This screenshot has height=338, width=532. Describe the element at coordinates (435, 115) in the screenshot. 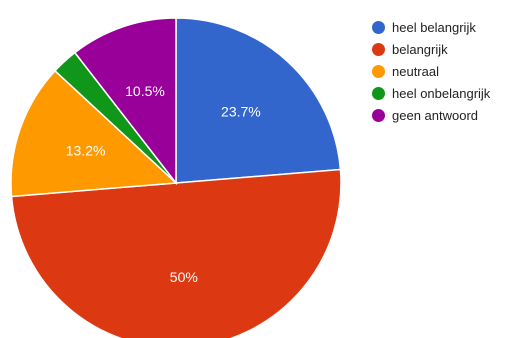

I see `legend-label: geen antwoord` at that location.